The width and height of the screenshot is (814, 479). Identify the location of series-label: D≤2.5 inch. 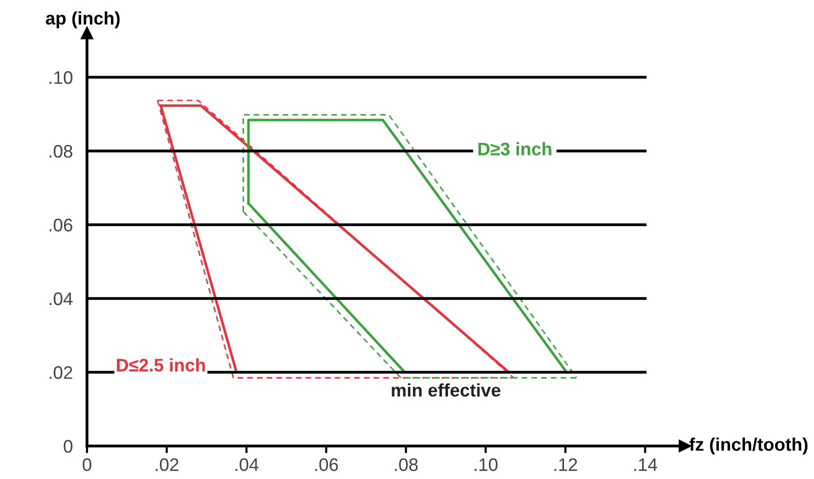
(160, 365).